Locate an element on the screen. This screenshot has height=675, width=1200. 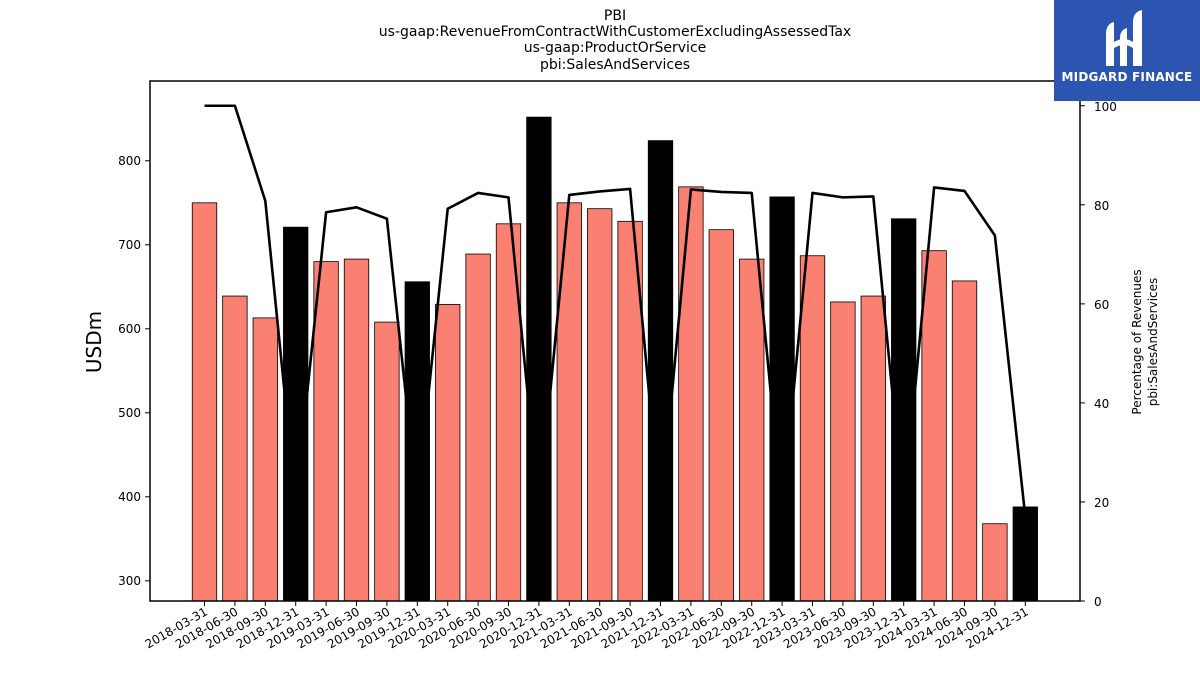
title-line-1: PBI is located at coordinates (615, 16).